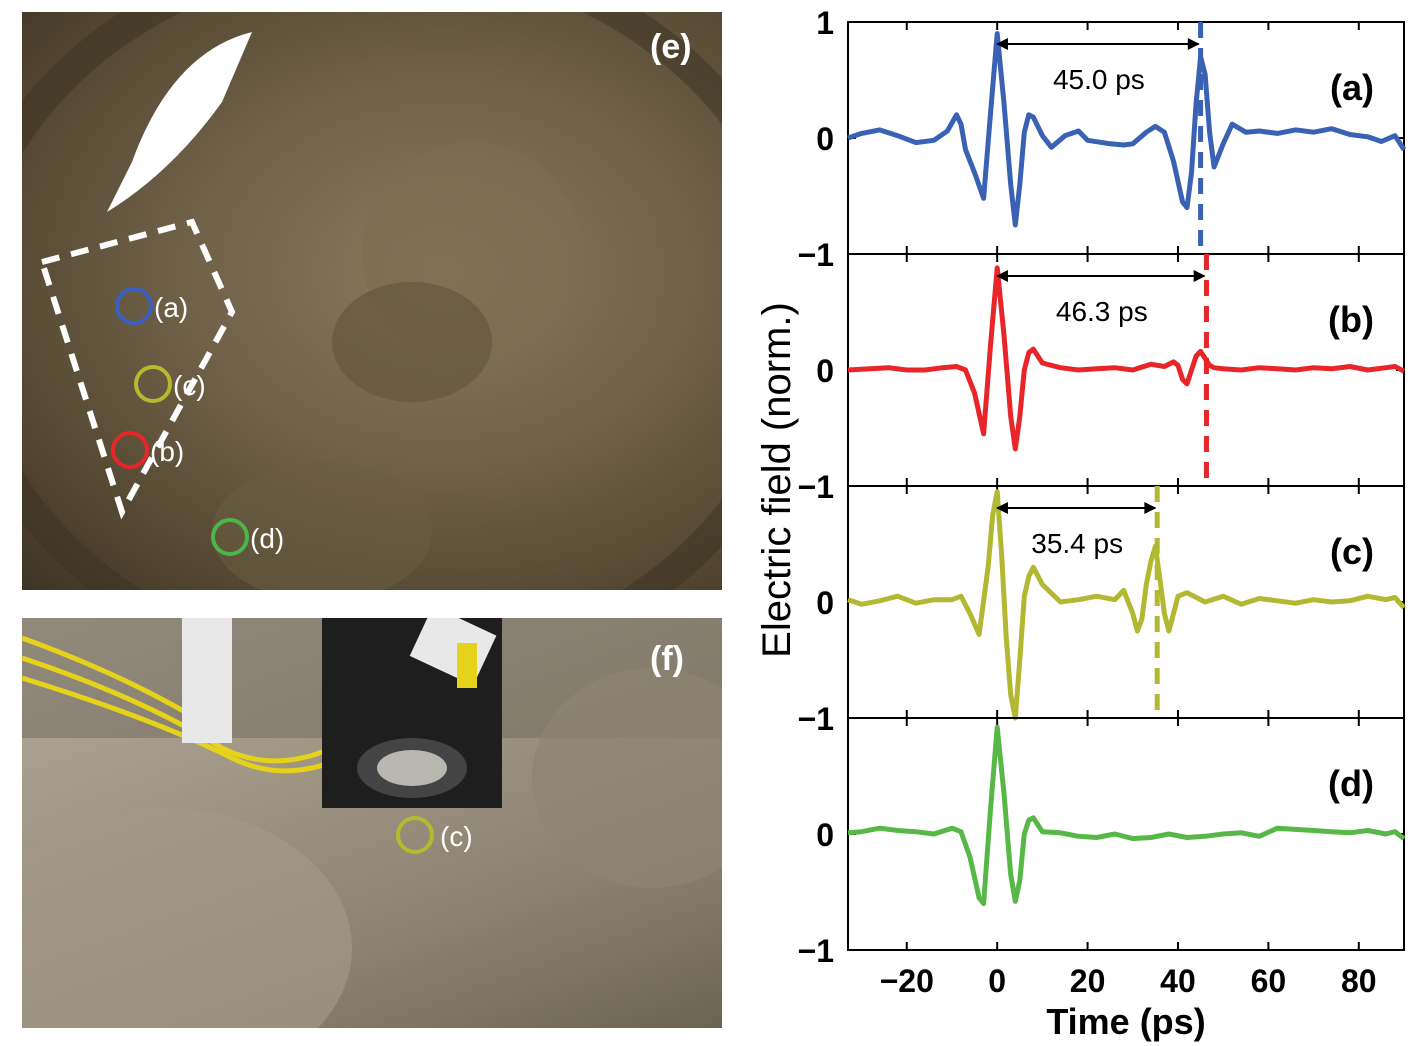 The height and width of the screenshot is (1046, 1410). Describe the element at coordinates (1269, 981) in the screenshot. I see `x-tick-label-4: 60` at that location.